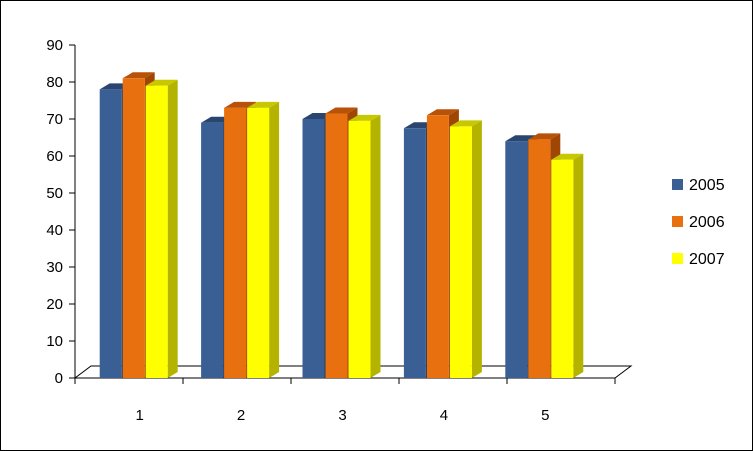 This screenshot has height=451, width=753. Describe the element at coordinates (241, 415) in the screenshot. I see `x-tick-label: 2` at that location.